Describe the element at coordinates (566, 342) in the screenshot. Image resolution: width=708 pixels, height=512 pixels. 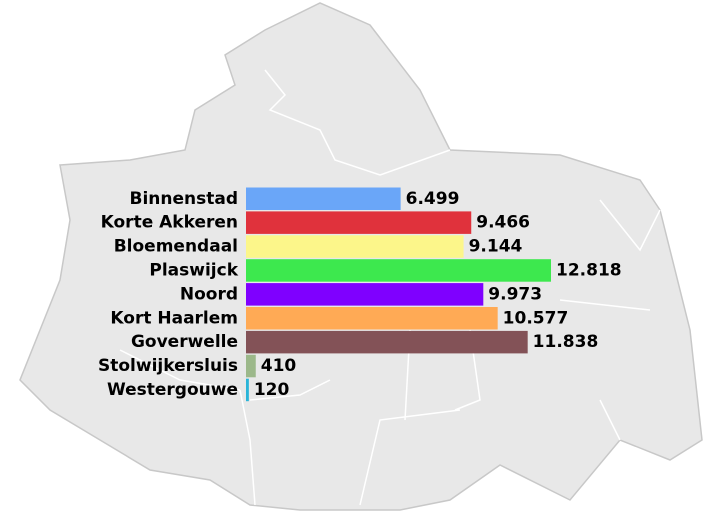
I see `value-label: 11.838` at that location.